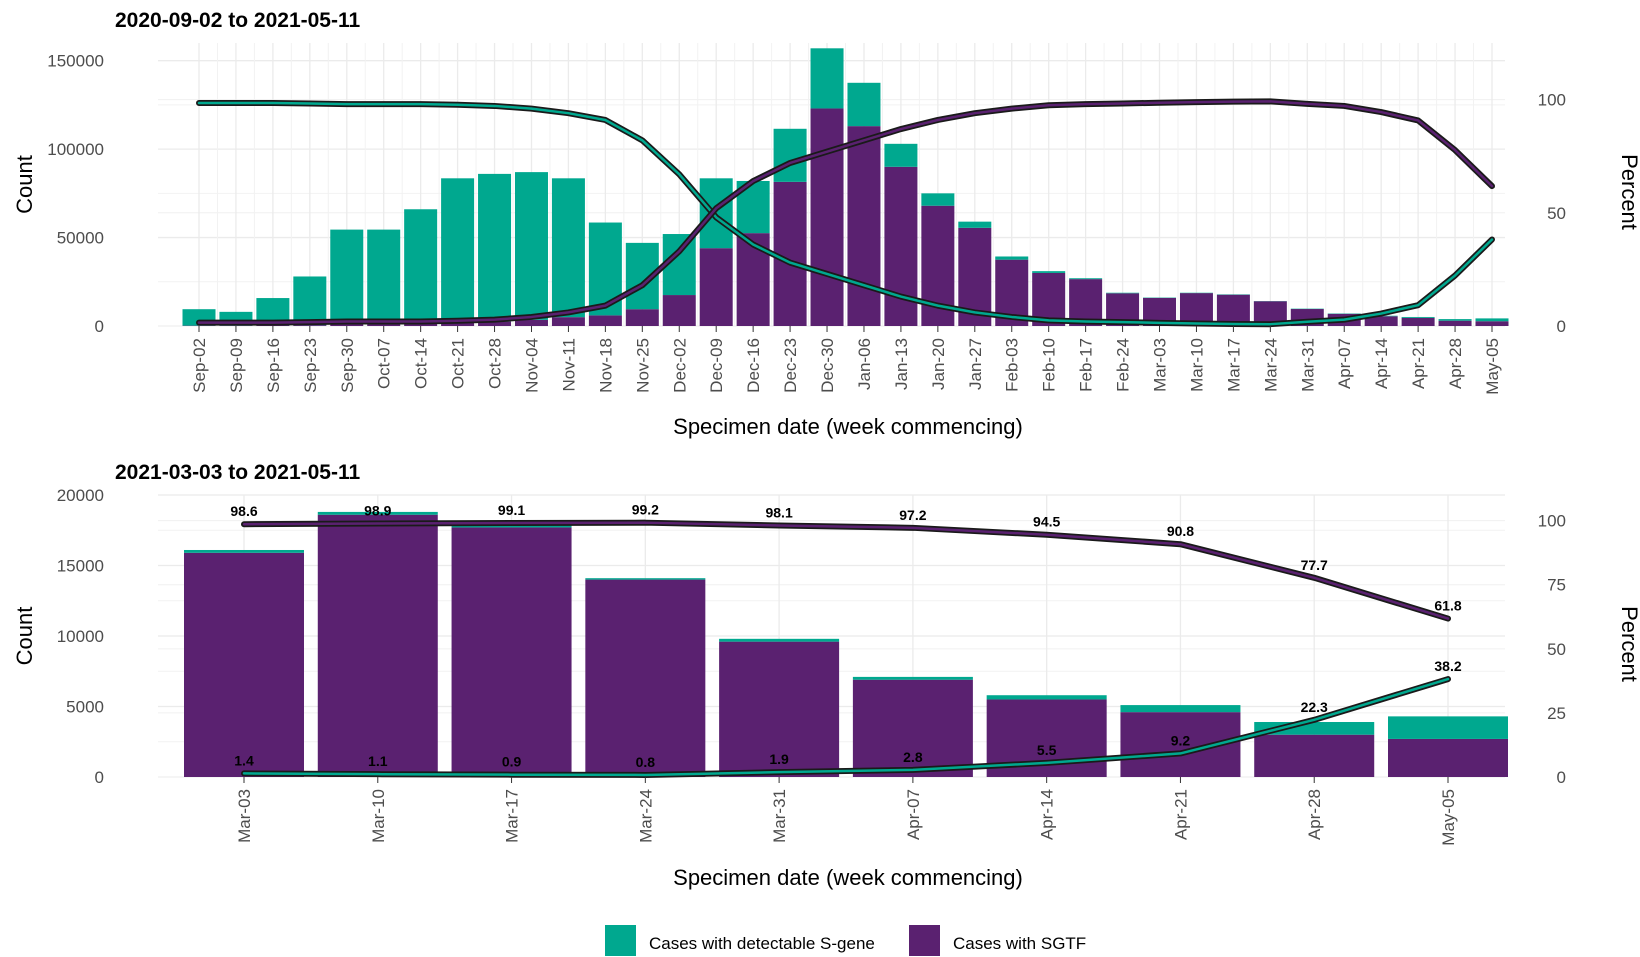 The width and height of the screenshot is (1640, 957). What do you see at coordinates (80, 636) in the screenshot?
I see `y-tick-label: 10000` at bounding box center [80, 636].